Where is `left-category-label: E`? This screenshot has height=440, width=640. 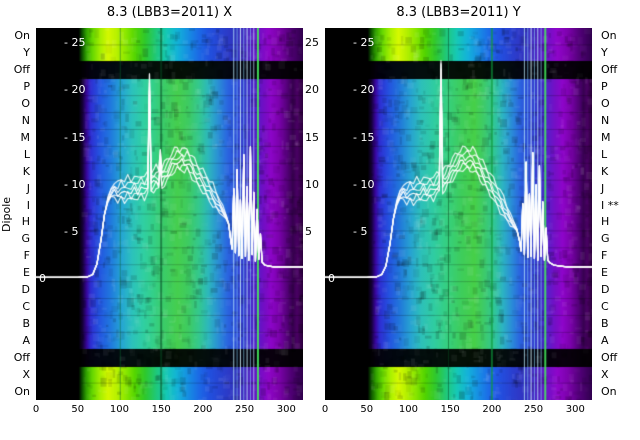 left-category-label: E is located at coordinates (26, 273).